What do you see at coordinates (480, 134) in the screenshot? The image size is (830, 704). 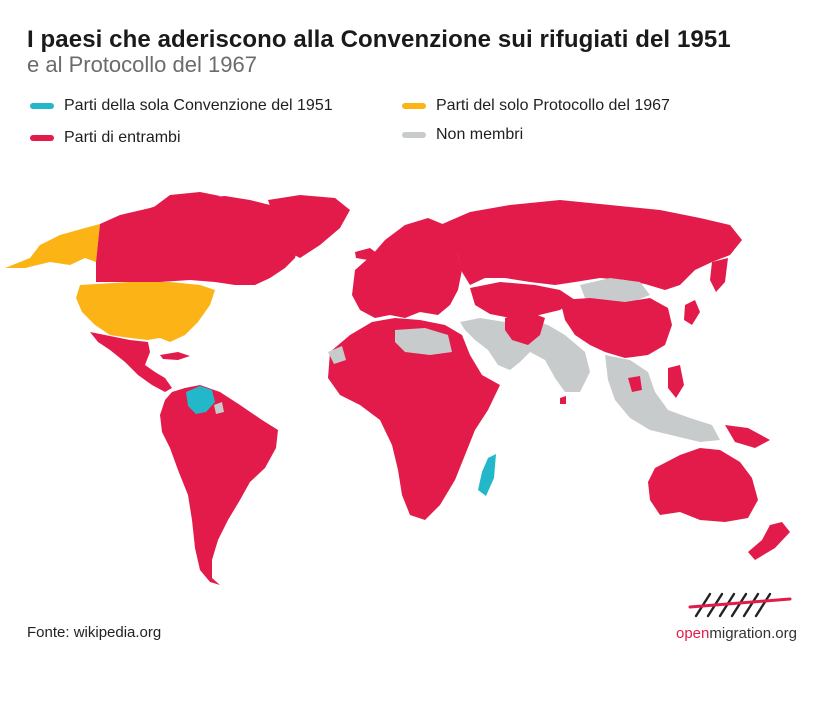 I see `legend-label: Non membri` at bounding box center [480, 134].